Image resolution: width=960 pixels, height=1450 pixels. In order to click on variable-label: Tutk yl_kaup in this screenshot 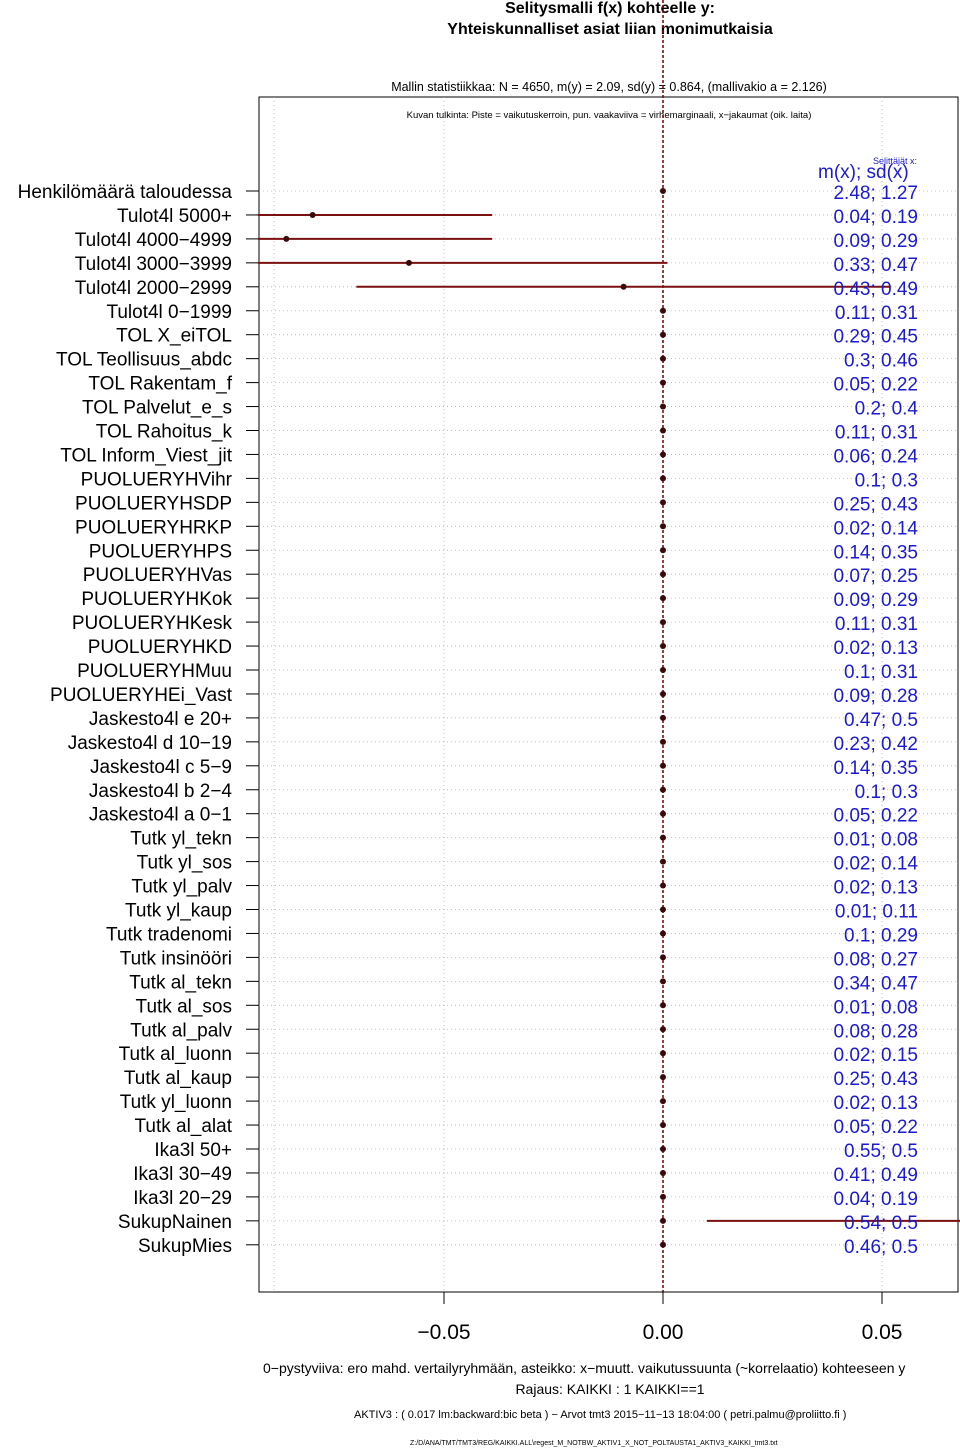, I will do `click(178, 911)`.